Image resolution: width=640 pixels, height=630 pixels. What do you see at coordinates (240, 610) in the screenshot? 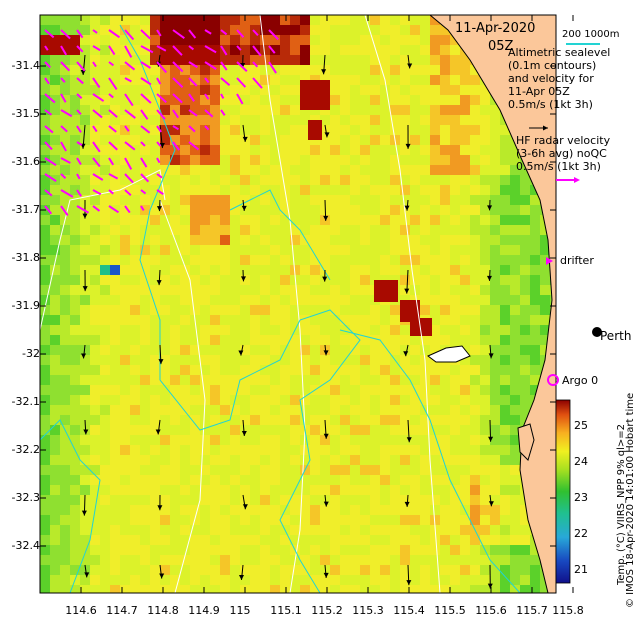
I see `lon-tick-label: 115` at bounding box center [240, 610].